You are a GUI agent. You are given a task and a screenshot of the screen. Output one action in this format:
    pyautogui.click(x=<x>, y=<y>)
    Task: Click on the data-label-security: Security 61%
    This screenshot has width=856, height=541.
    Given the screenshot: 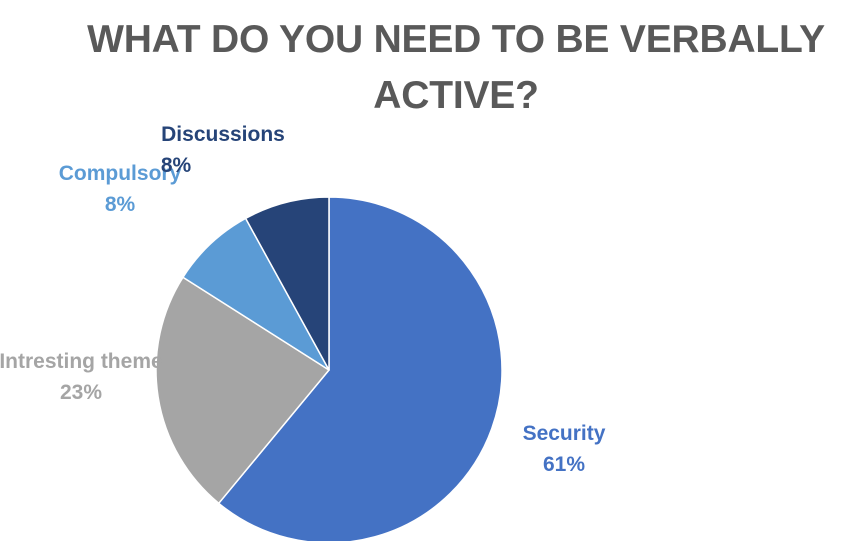 What is the action you would take?
    pyautogui.click(x=564, y=449)
    